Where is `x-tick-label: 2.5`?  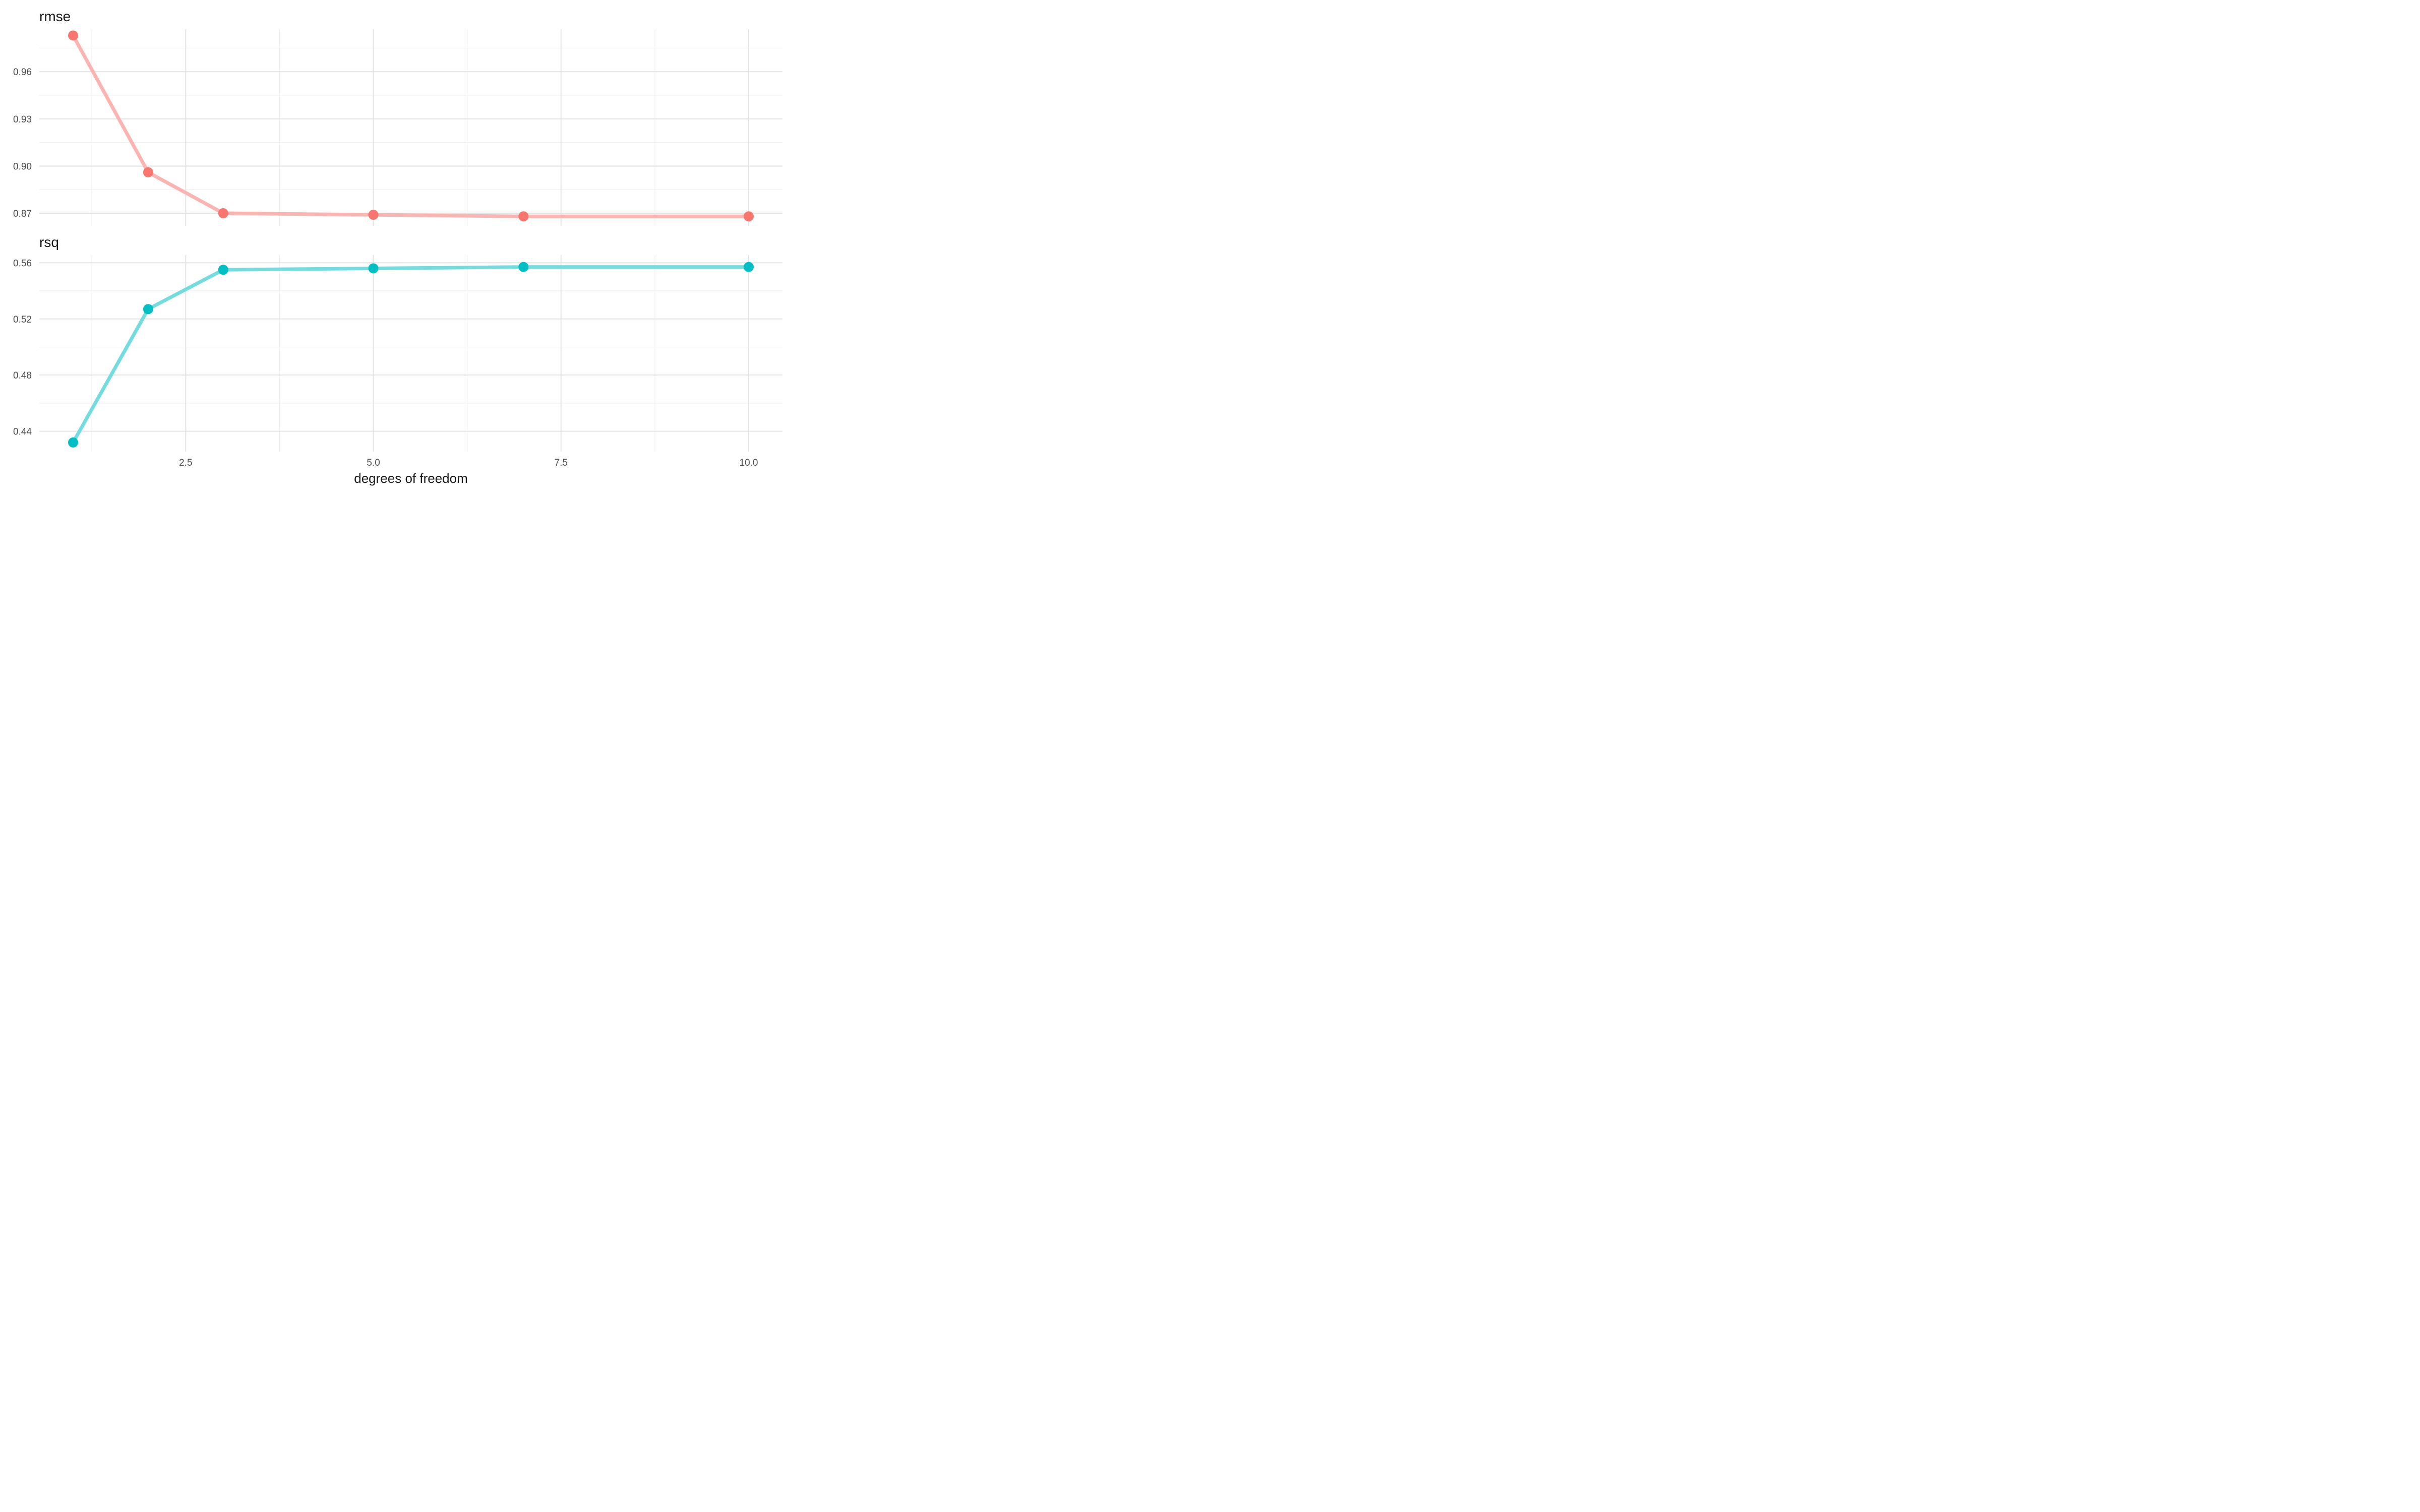 x-tick-label: 2.5 is located at coordinates (185, 463).